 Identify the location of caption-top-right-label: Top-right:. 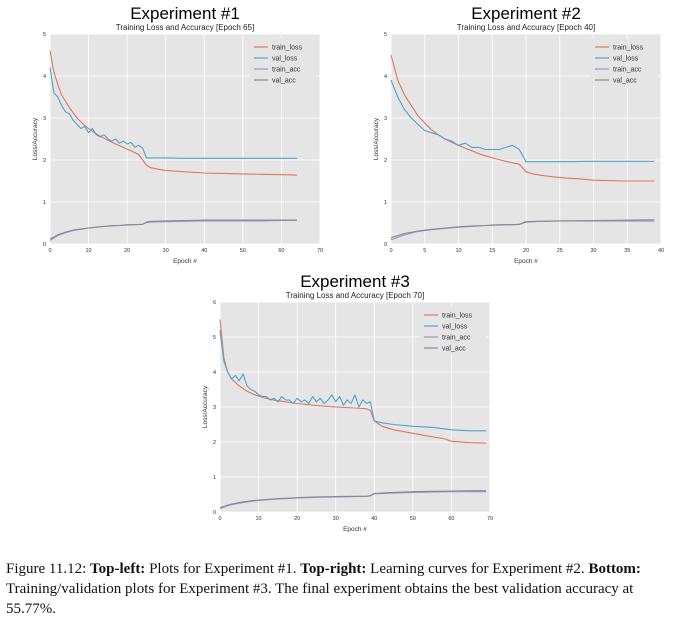
(333, 569).